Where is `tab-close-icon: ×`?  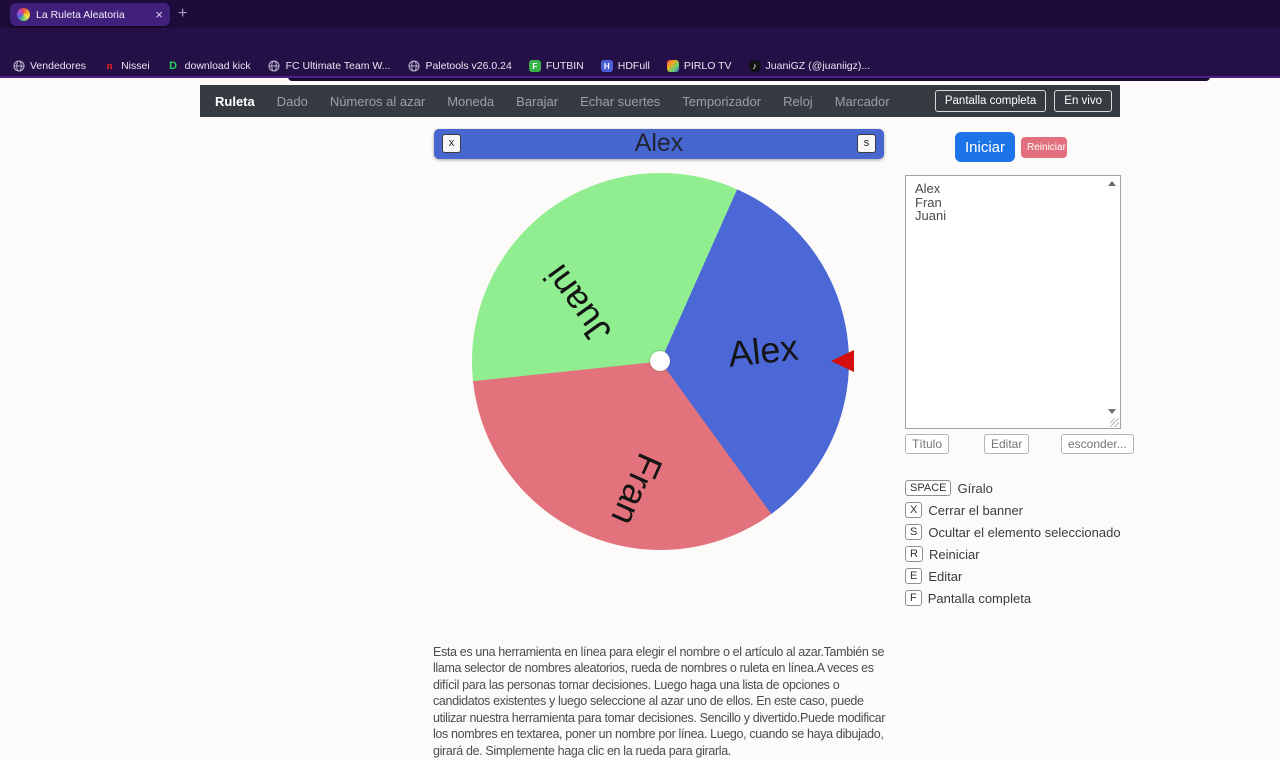
tab-close-icon: × is located at coordinates (159, 14).